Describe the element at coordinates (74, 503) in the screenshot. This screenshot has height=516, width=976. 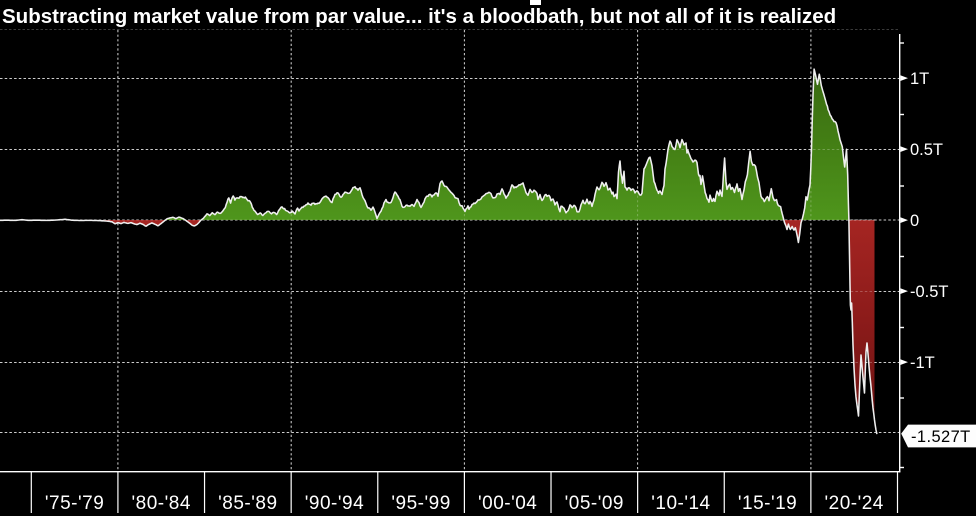
I see `svg-text: '75-'79` at that location.